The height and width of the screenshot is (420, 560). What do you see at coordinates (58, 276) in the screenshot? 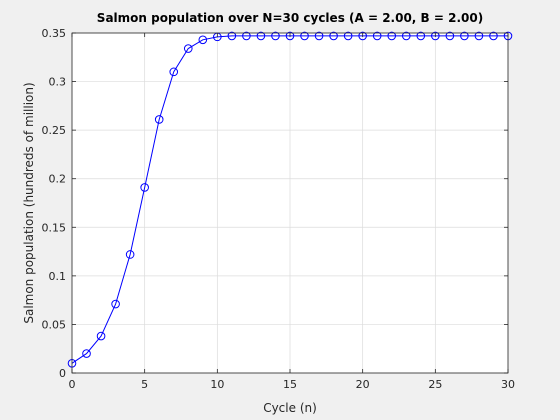
I see `y-tick-label: 0.1` at bounding box center [58, 276].